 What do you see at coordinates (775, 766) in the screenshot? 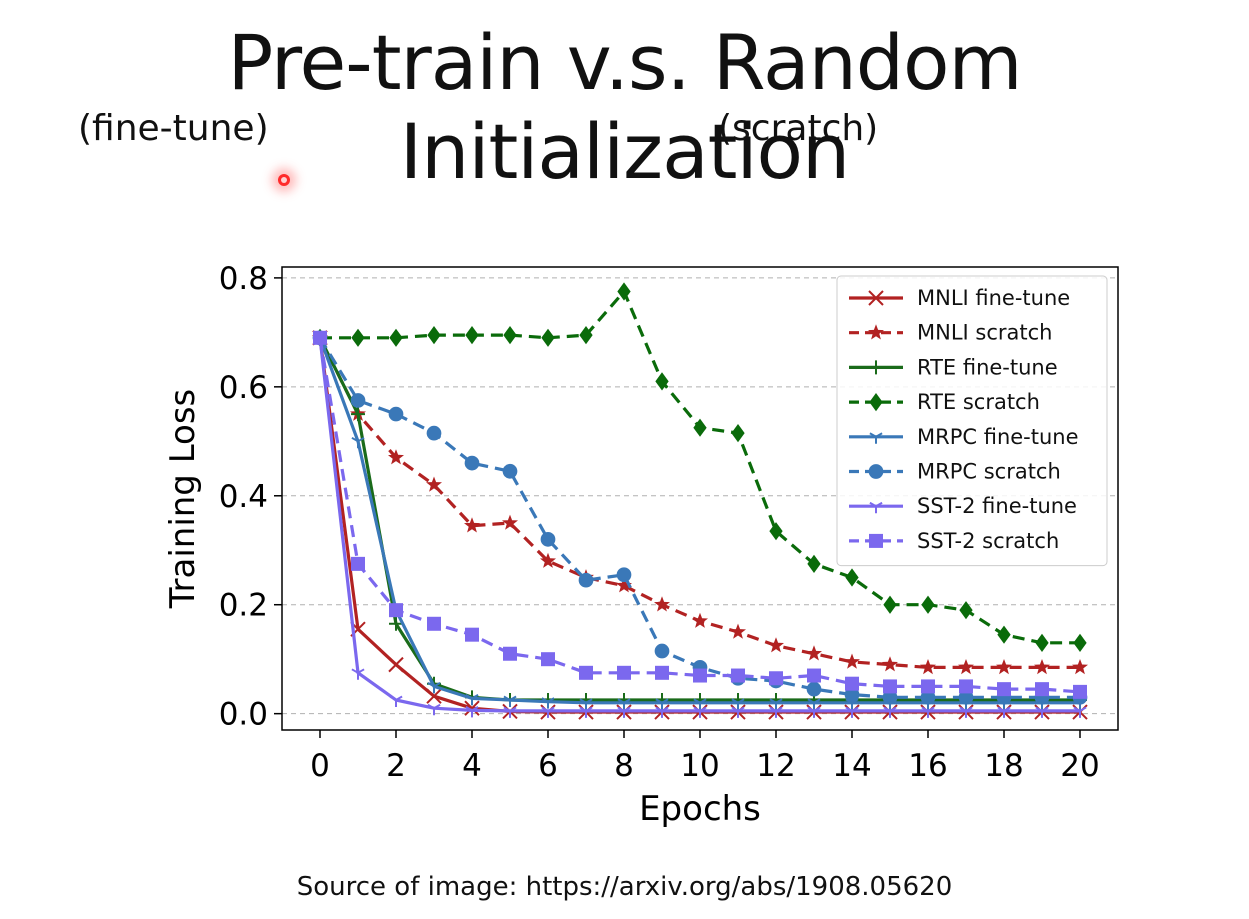
I see `x-tick-label: 12` at bounding box center [775, 766].